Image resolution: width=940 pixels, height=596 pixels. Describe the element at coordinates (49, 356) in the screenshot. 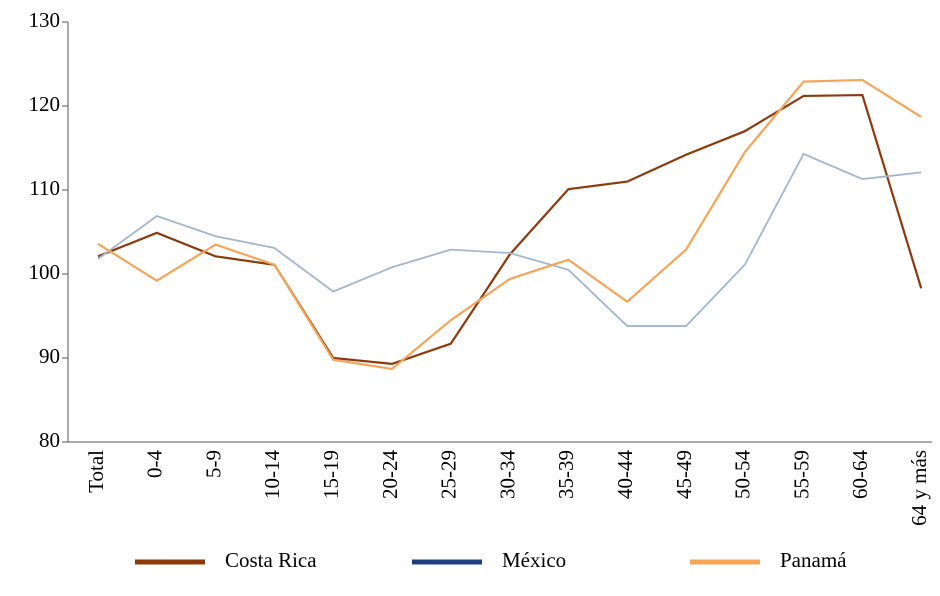

I see `y-tick-label: 90` at that location.